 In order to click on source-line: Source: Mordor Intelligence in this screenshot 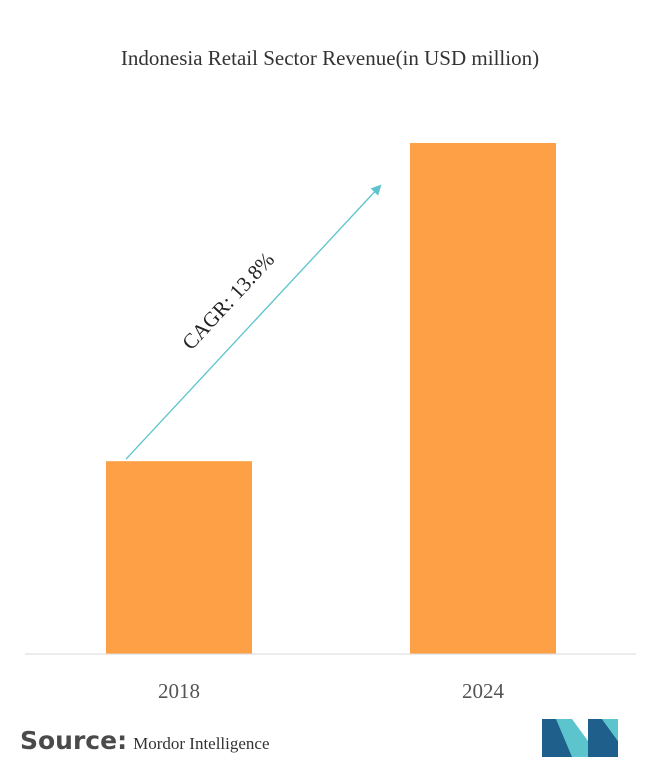, I will do `click(145, 740)`.